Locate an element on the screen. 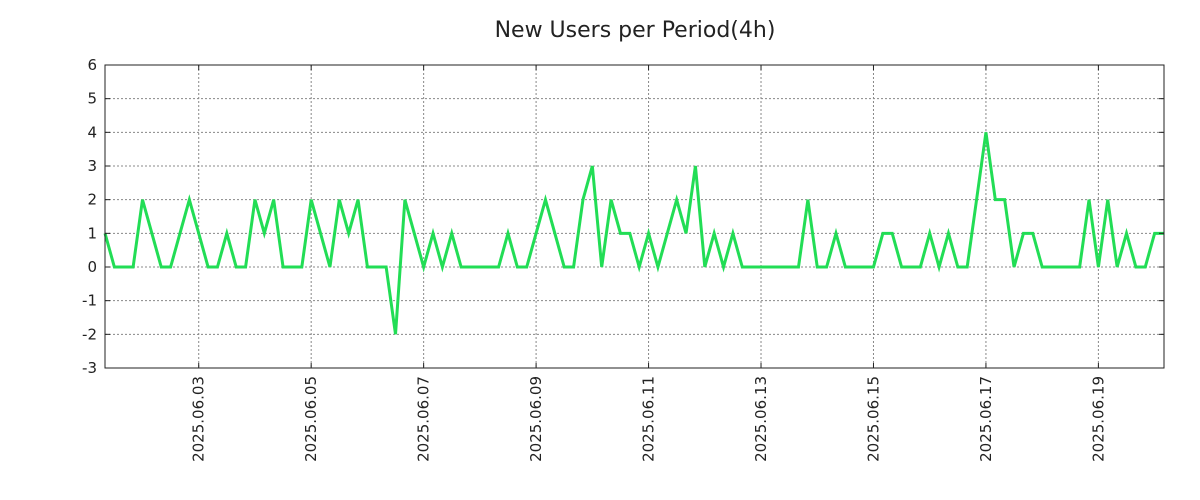 The height and width of the screenshot is (500, 1200). y-tick-label: 1 is located at coordinates (92, 233).